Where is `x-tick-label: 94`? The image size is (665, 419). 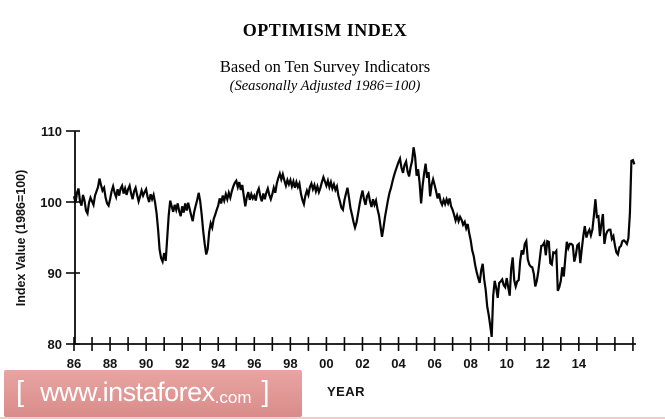
x-tick-label: 94 is located at coordinates (218, 363).